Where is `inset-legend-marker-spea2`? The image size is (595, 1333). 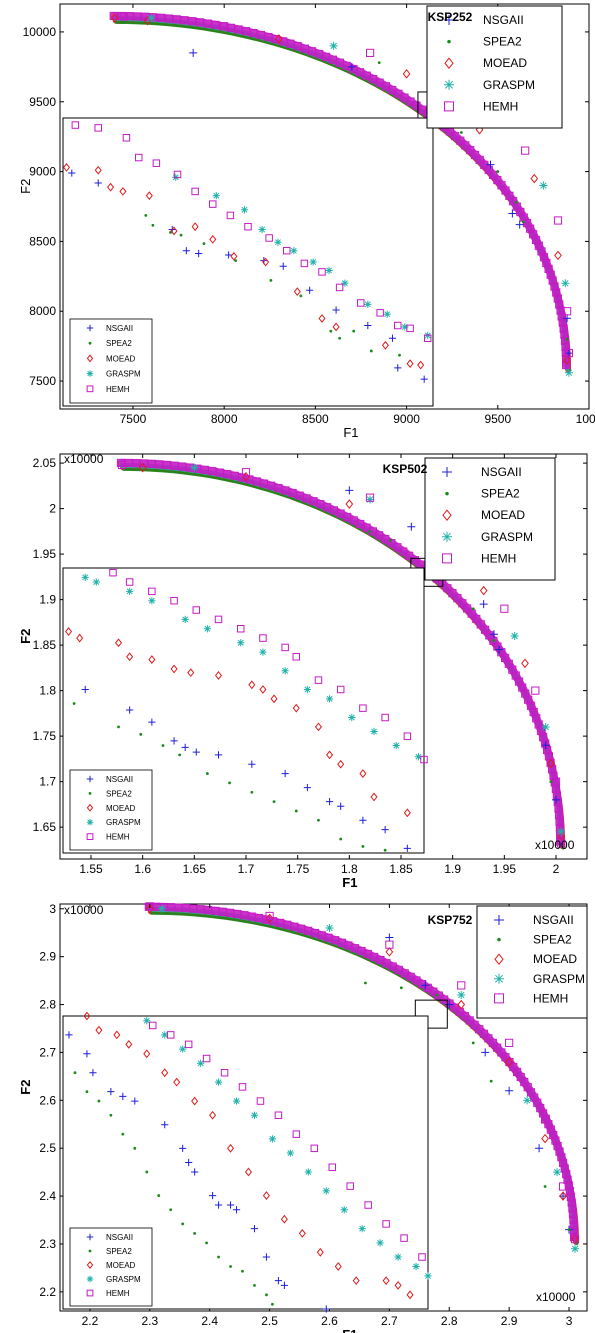
inset-legend-marker-spea2 is located at coordinates (90, 1251).